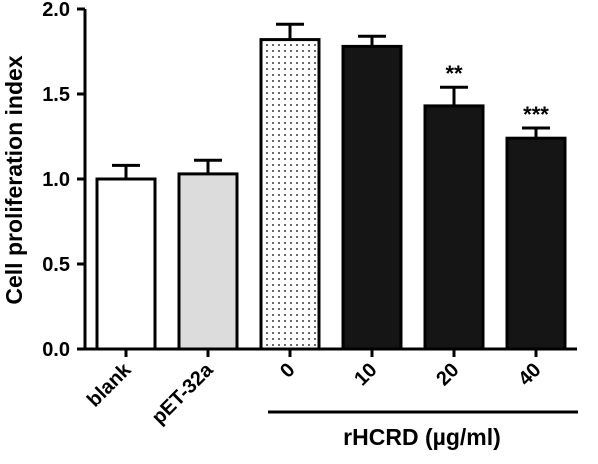 This screenshot has width=598, height=464. Describe the element at coordinates (109, 384) in the screenshot. I see `x-tick-label: blank` at that location.